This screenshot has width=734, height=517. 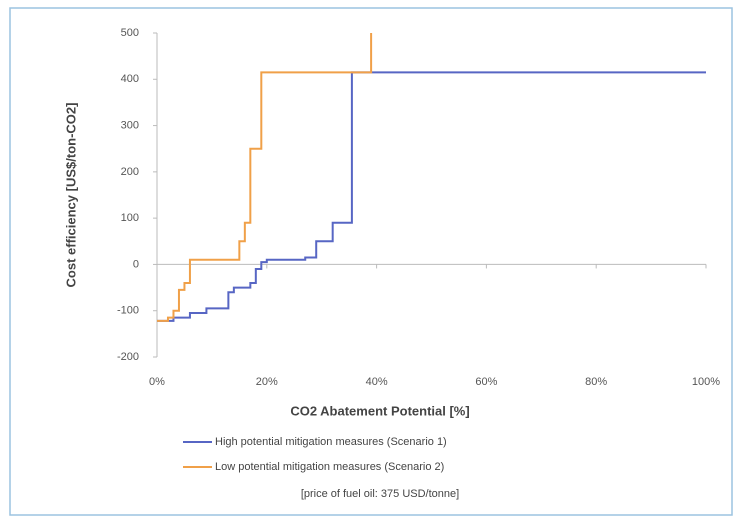 What do you see at coordinates (267, 382) in the screenshot?
I see `x-tick-label: 20%` at bounding box center [267, 382].